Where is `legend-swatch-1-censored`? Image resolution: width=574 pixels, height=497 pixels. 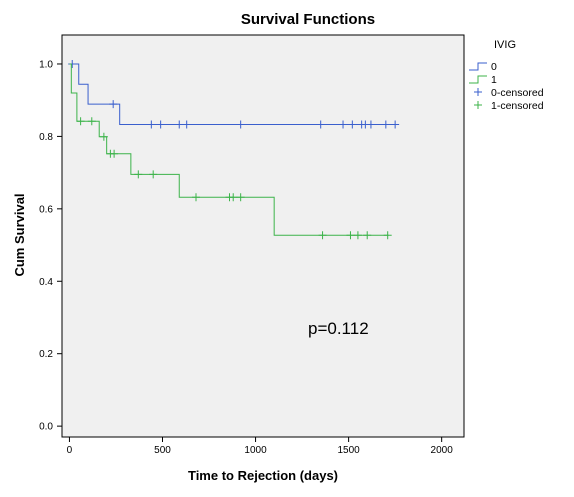
legend-swatch-1-censored is located at coordinates (478, 105).